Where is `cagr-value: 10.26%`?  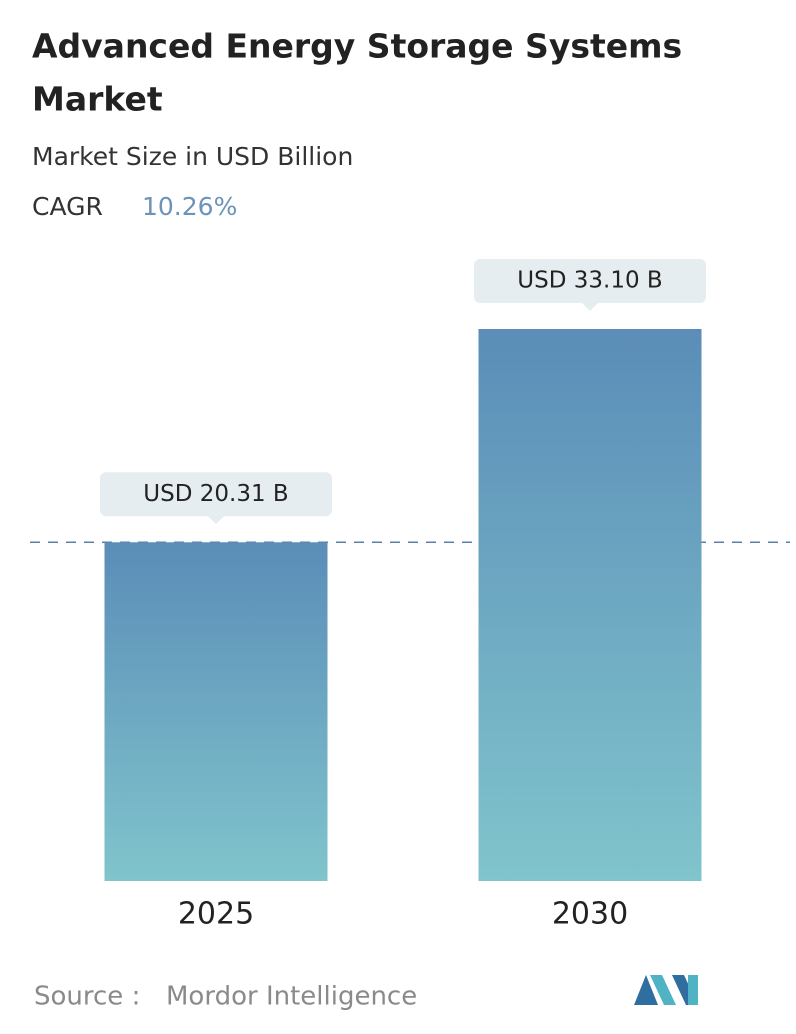 cagr-value: 10.26% is located at coordinates (189, 206).